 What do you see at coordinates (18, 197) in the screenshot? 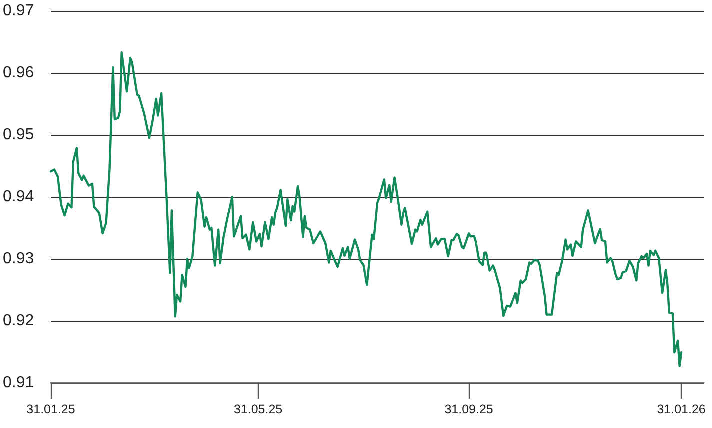
I see `y-tick-label: 0.94` at bounding box center [18, 197].